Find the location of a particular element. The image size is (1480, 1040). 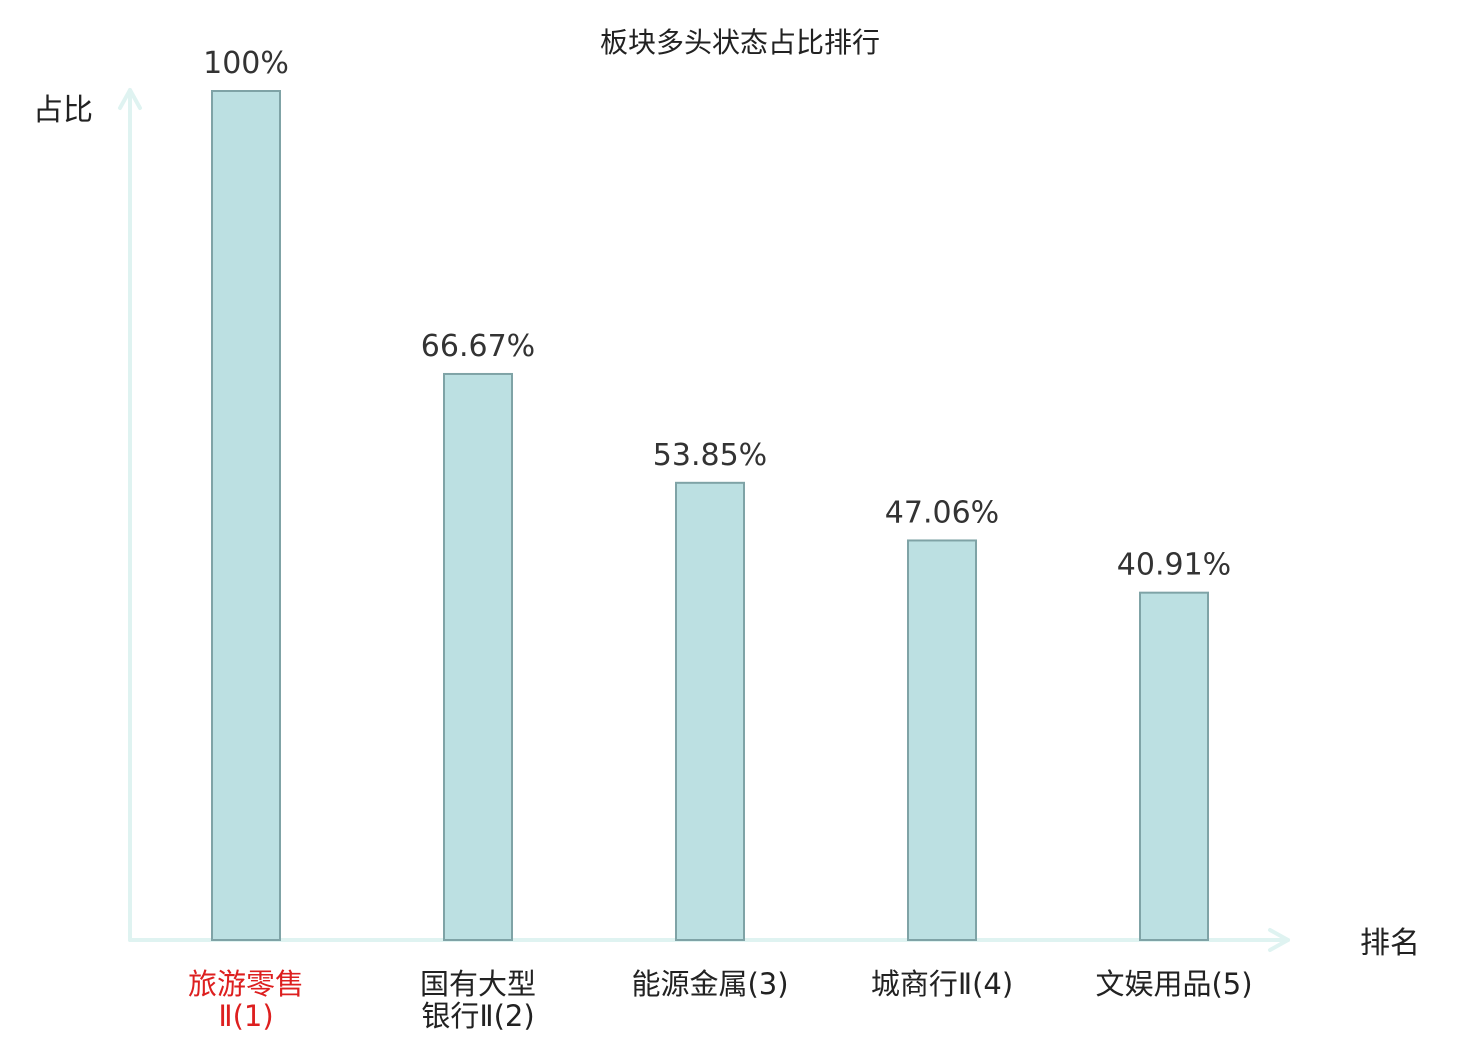

x-tick-label: Ⅱ(1) is located at coordinates (245, 1016).